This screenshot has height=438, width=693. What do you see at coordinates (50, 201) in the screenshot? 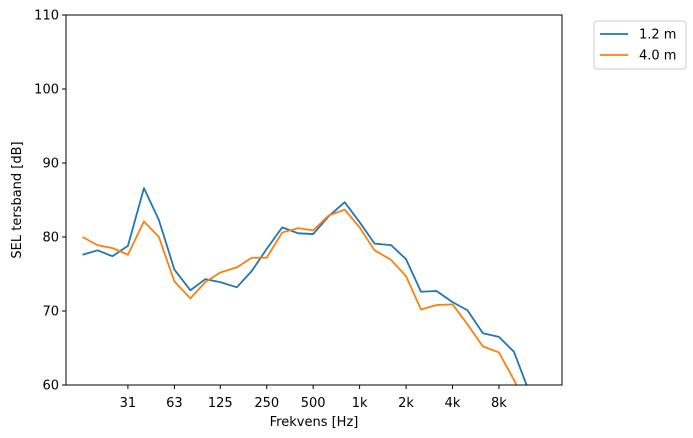
I see `y-axis-ticks: 60 70 80 90 100 110` at bounding box center [50, 201].